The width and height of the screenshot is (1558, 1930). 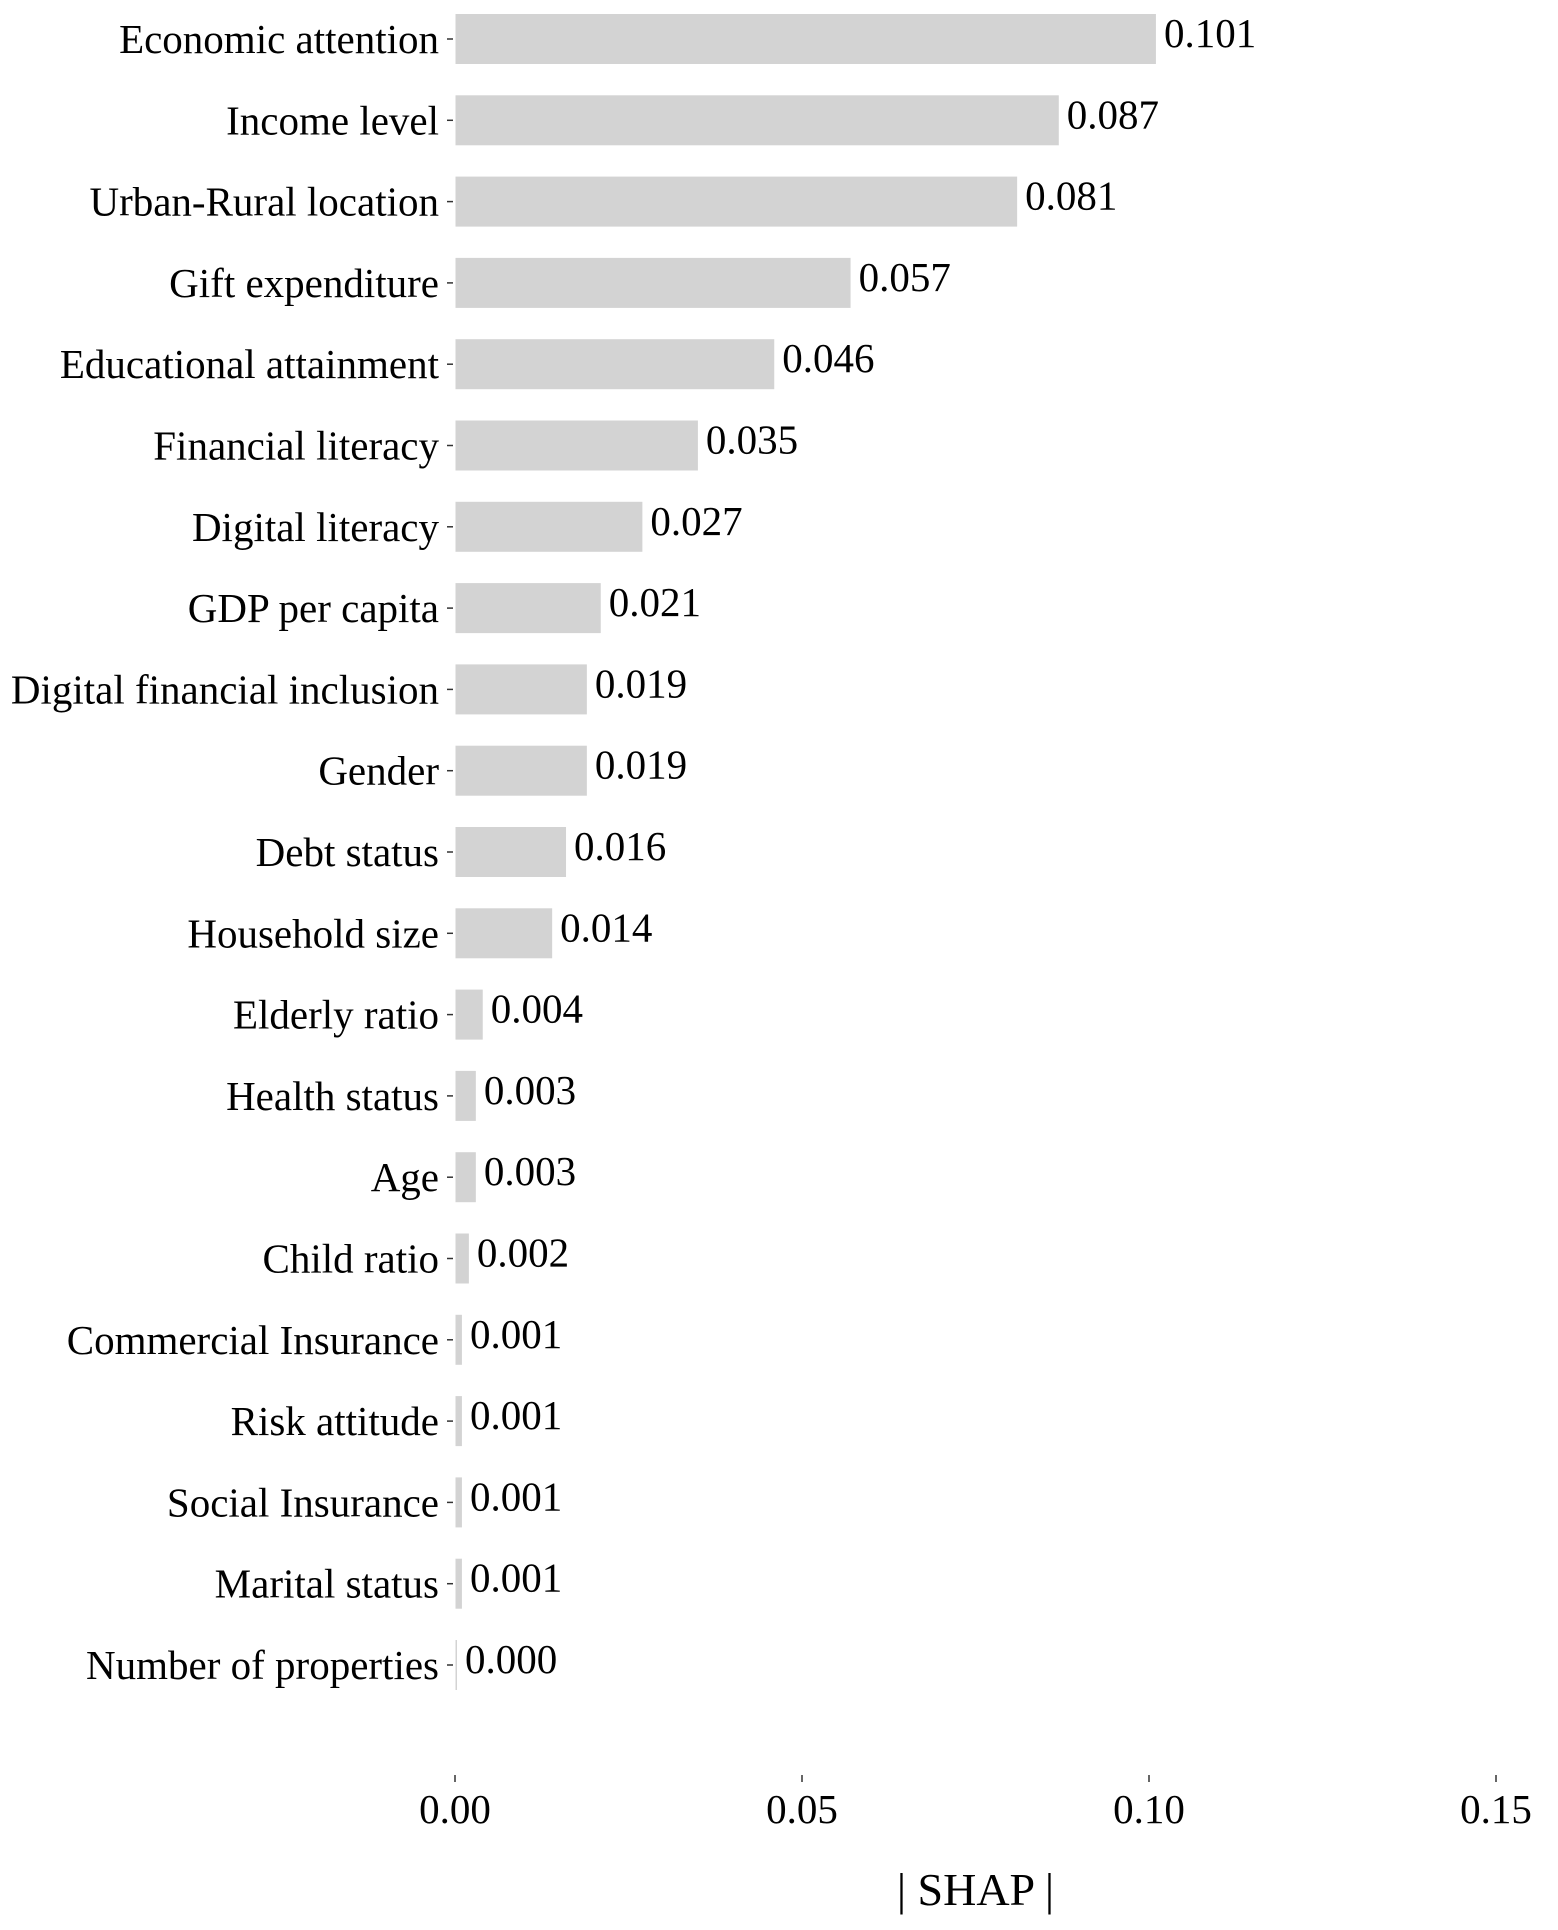 What do you see at coordinates (225, 689) in the screenshot?
I see `category-label: Digital financial inclusion` at bounding box center [225, 689].